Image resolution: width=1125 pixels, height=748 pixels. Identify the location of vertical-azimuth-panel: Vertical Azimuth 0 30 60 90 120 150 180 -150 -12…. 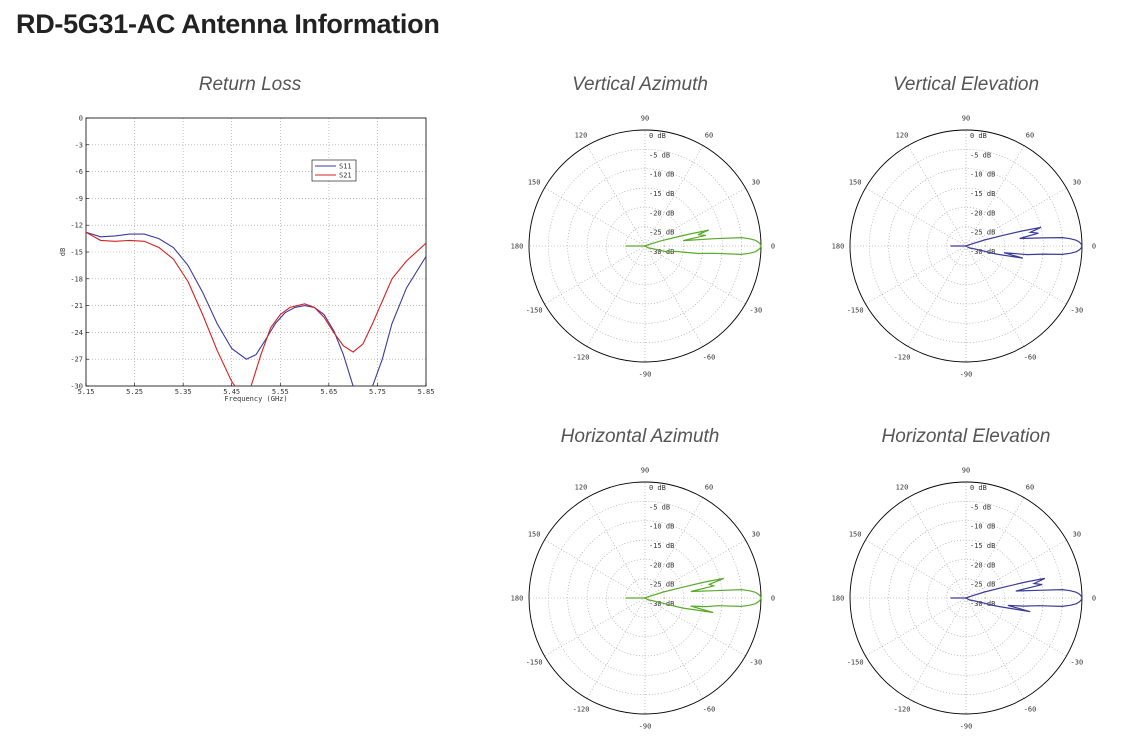
(643, 225).